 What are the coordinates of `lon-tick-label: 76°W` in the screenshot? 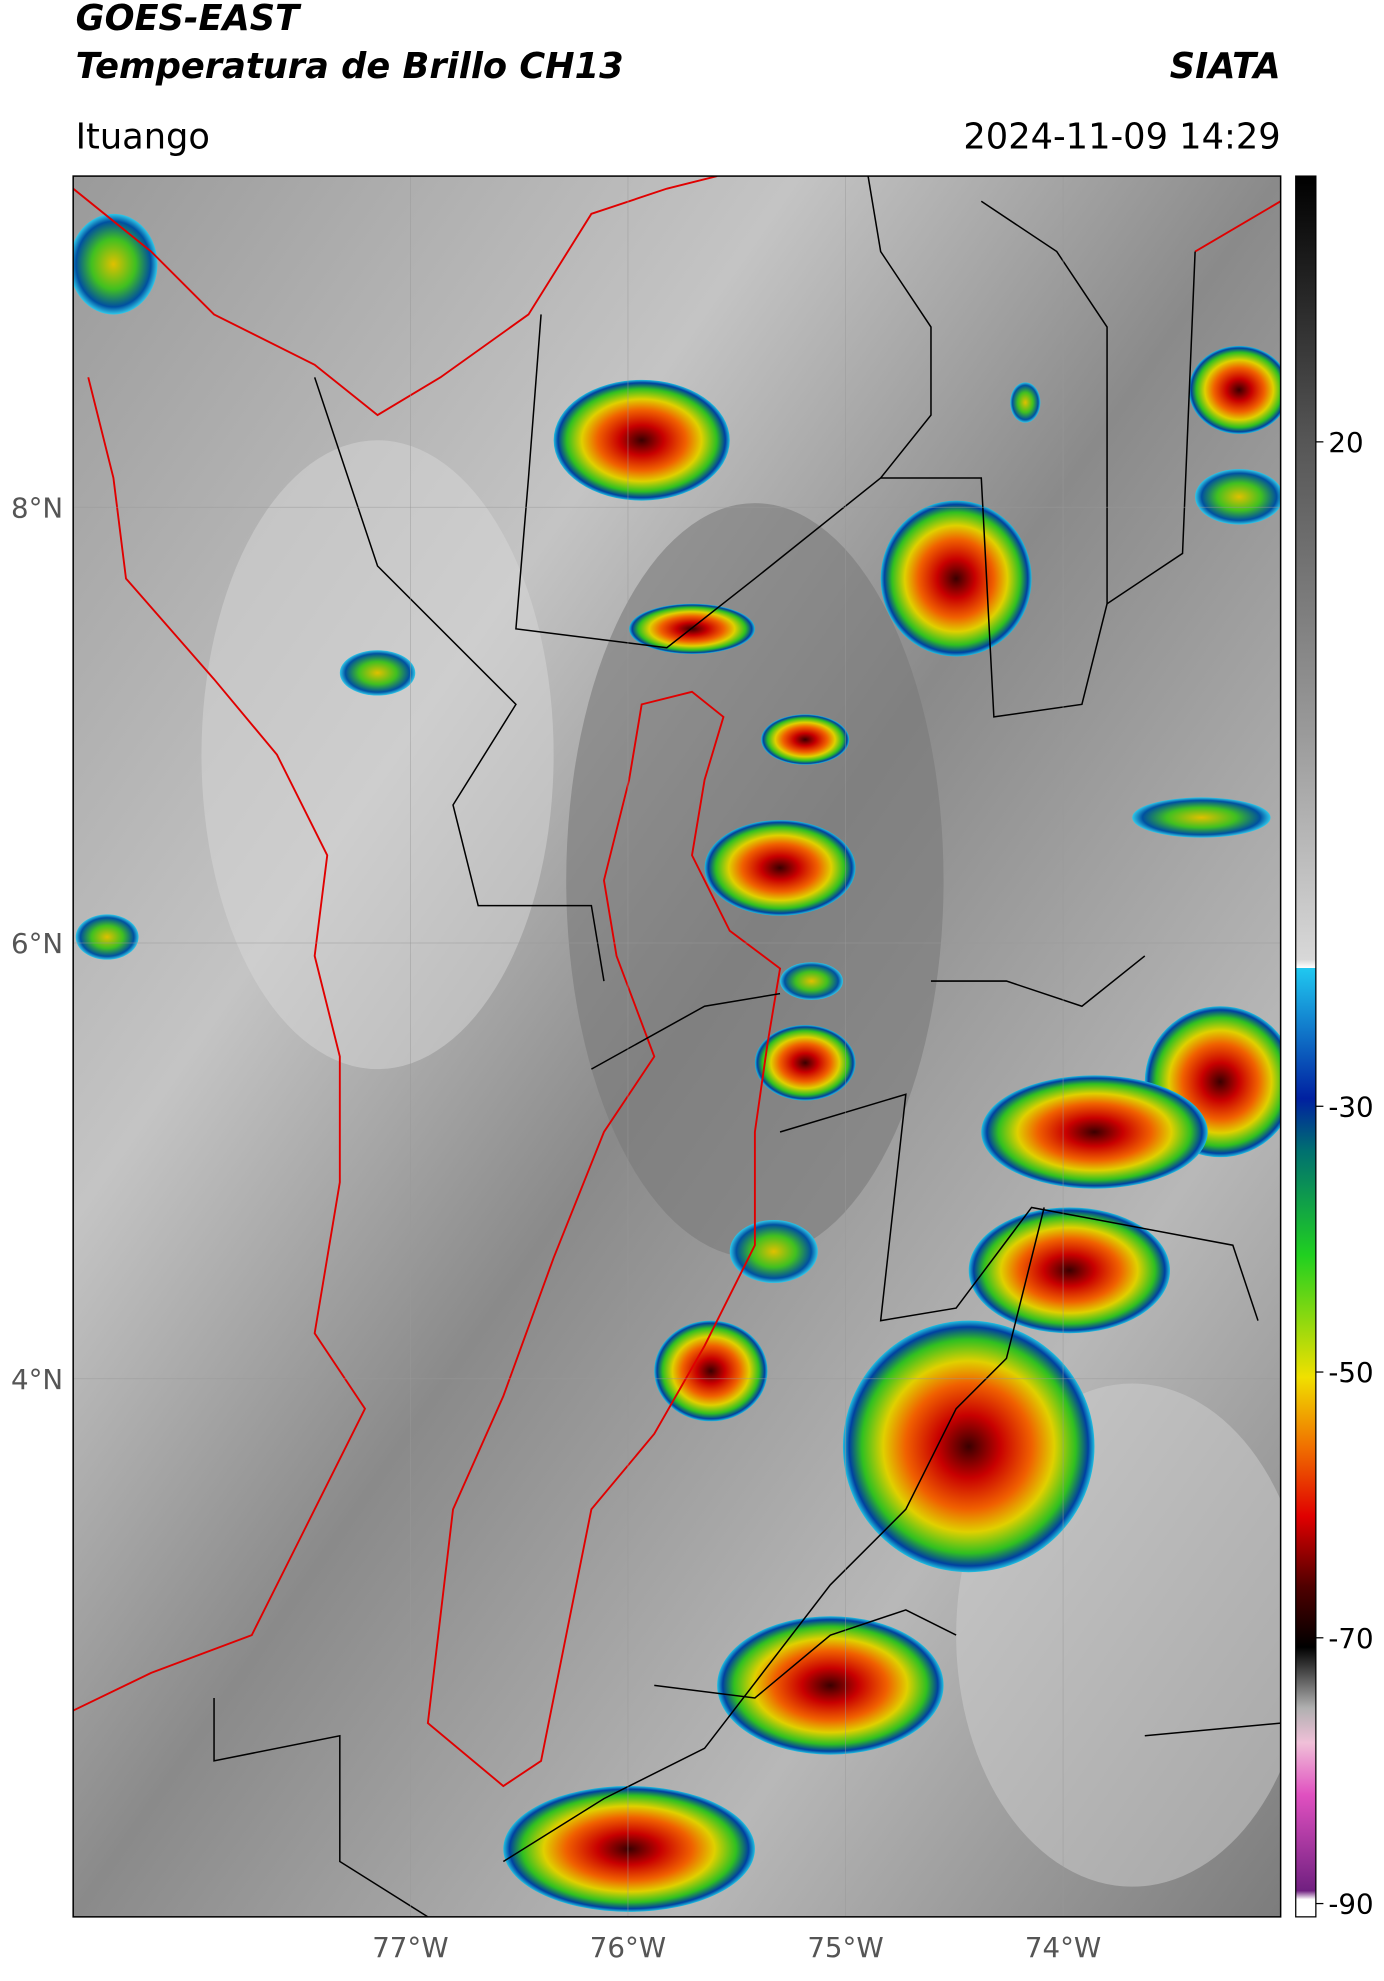 It's located at (628, 1947).